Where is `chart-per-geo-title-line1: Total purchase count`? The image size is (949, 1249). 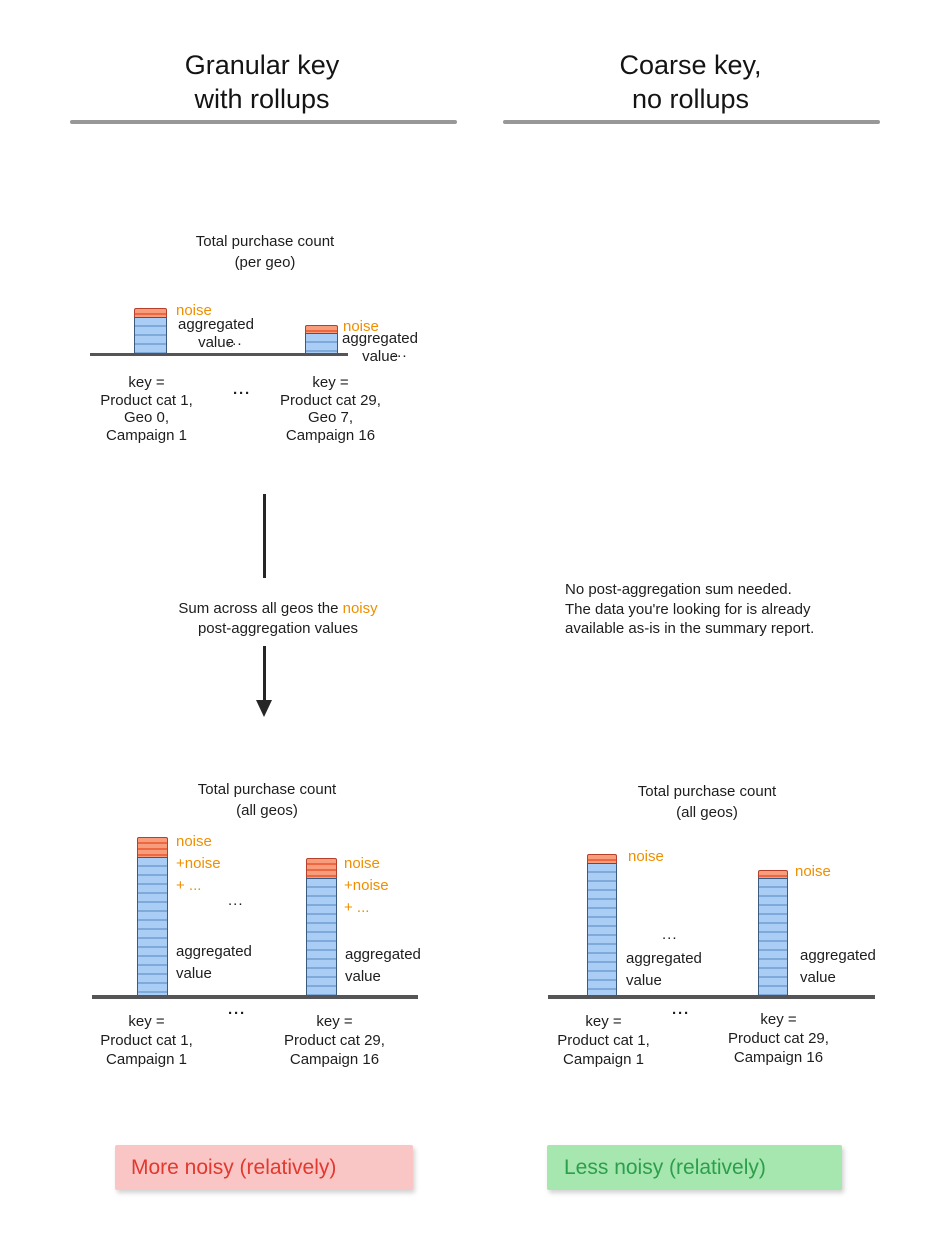 chart-per-geo-title-line1: Total purchase count is located at coordinates (265, 241).